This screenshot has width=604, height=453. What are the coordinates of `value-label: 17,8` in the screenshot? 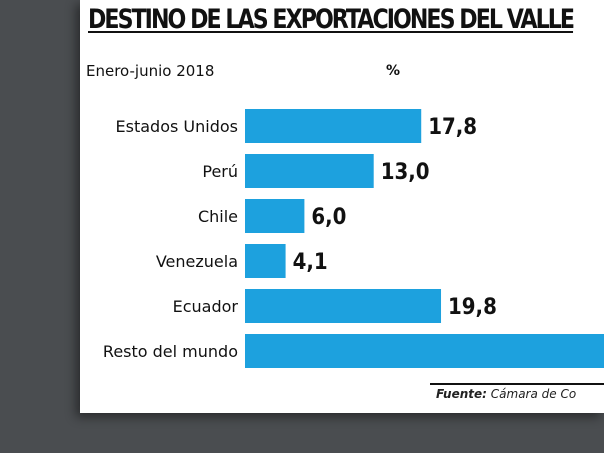 It's located at (452, 127).